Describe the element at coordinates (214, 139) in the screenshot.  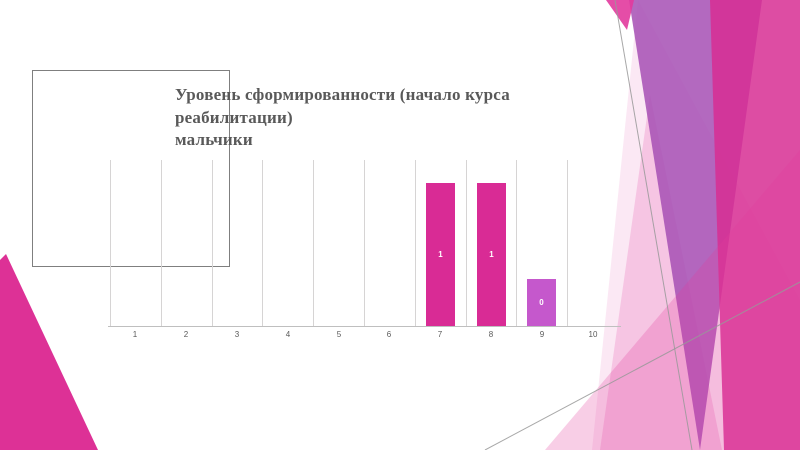
I see `chart-title-line-3: мальчики` at that location.